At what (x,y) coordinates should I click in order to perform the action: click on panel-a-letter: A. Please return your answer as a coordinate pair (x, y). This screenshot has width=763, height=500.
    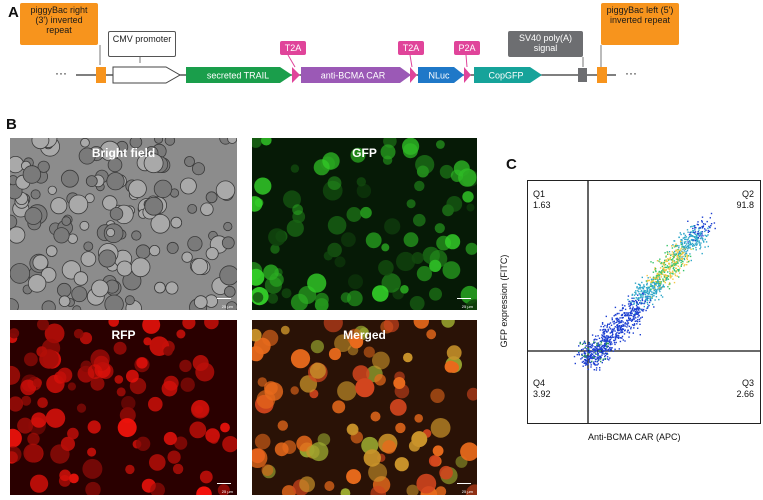
    Looking at the image, I should click on (13, 12).